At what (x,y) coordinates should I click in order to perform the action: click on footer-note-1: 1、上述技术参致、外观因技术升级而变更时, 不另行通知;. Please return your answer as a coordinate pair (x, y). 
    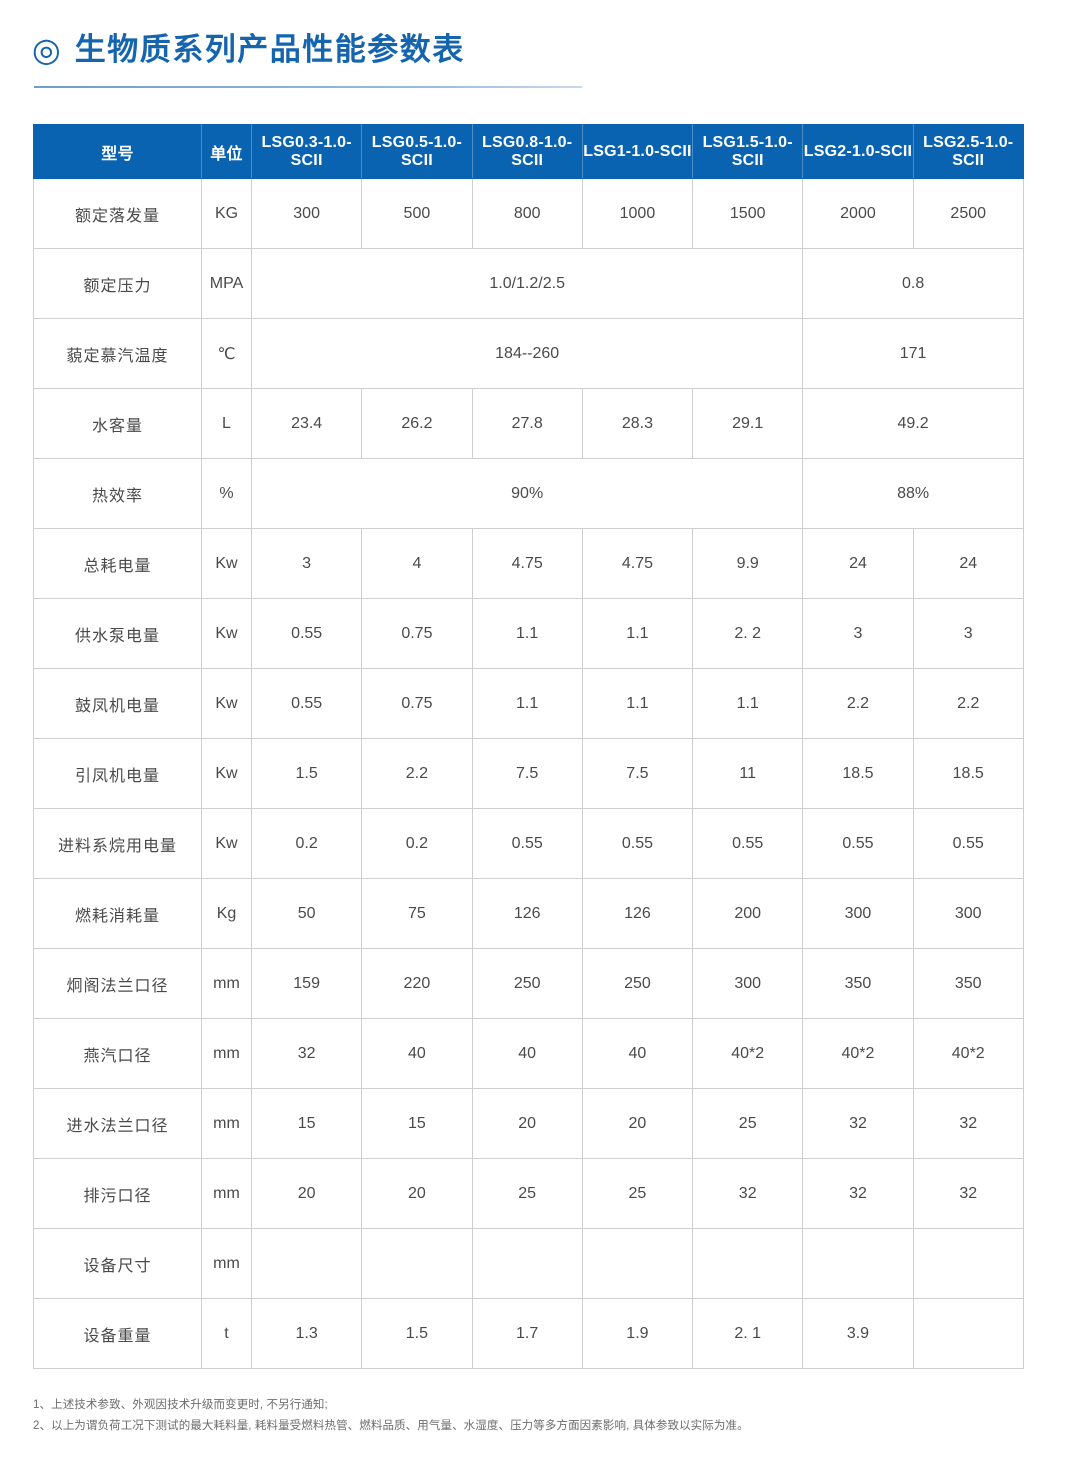
    Looking at the image, I should click on (180, 1405).